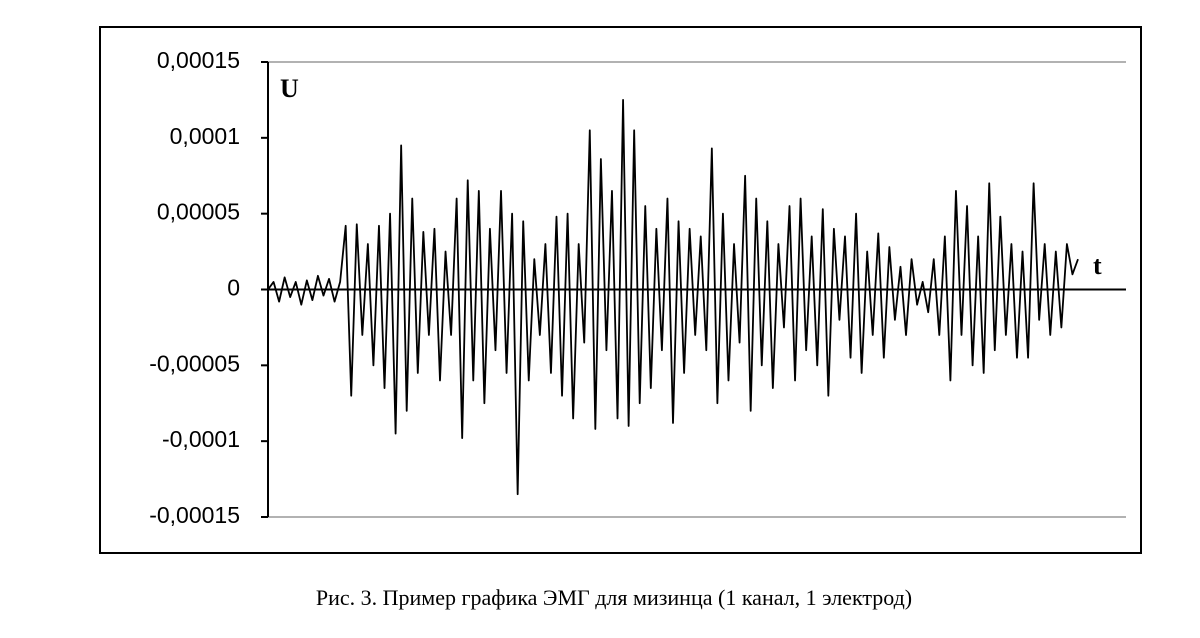 This screenshot has width=1200, height=638. What do you see at coordinates (198, 60) in the screenshot?
I see `y-tick-label: 0,00015` at bounding box center [198, 60].